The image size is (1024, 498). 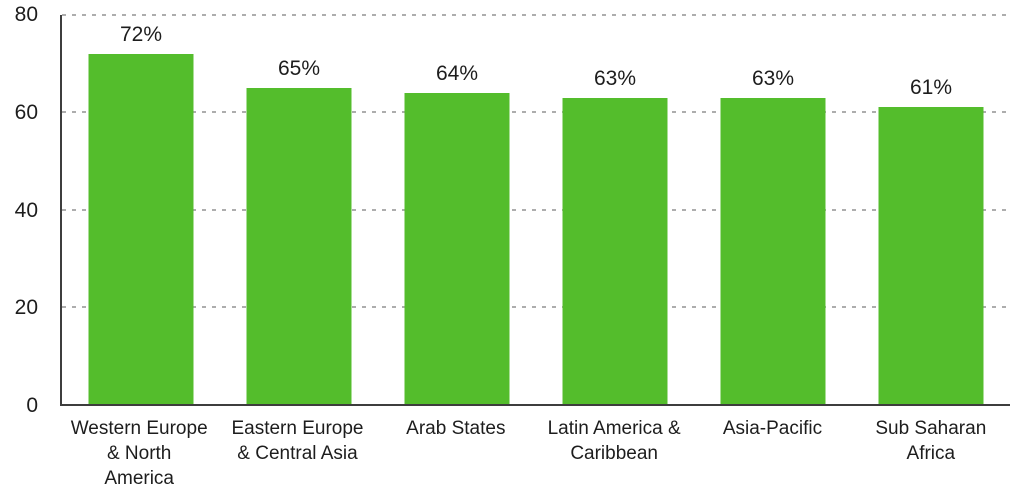 I want to click on bar-value-label: 64%, so click(x=457, y=73).